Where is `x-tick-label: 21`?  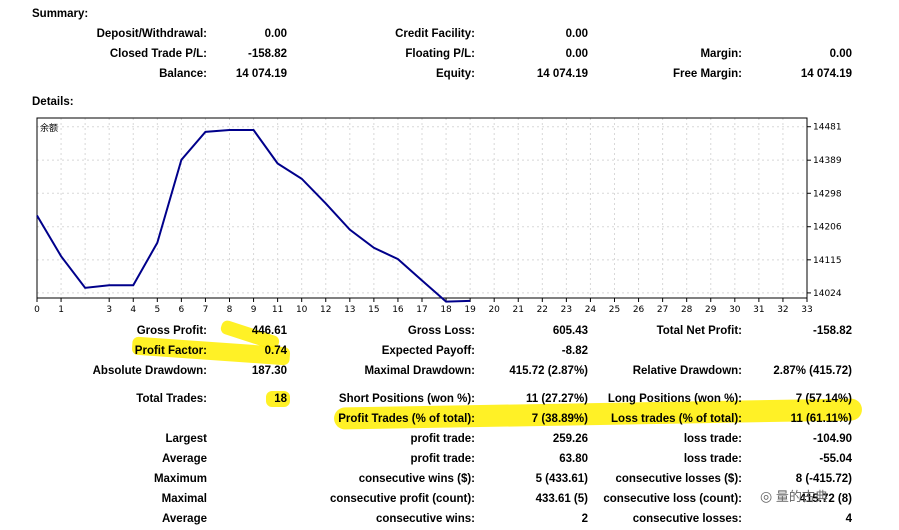
x-tick-label: 21 is located at coordinates (518, 310).